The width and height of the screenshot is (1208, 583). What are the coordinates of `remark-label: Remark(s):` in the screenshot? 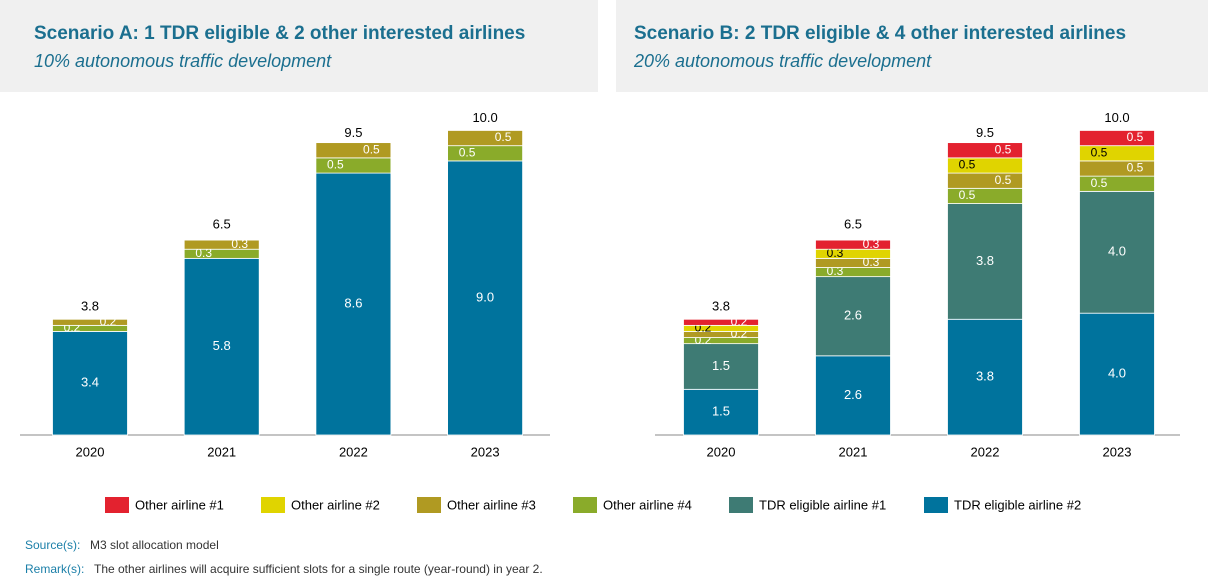 It's located at (54, 569).